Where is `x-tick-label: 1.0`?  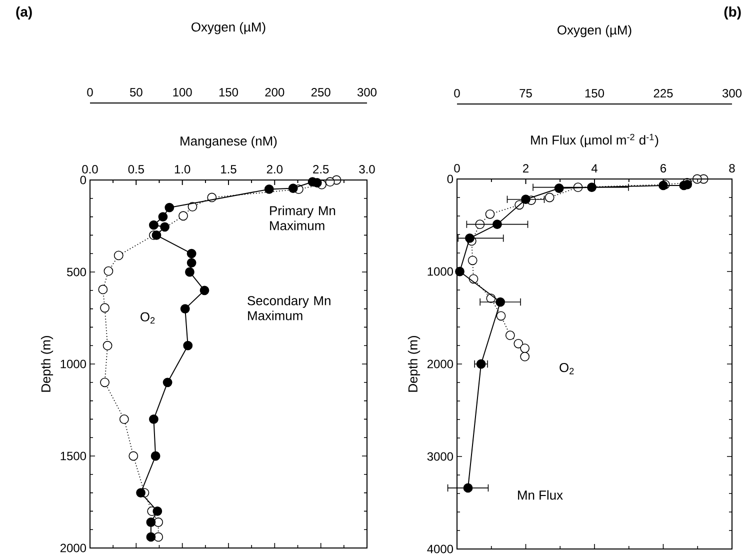 x-tick-label: 1.0 is located at coordinates (182, 169).